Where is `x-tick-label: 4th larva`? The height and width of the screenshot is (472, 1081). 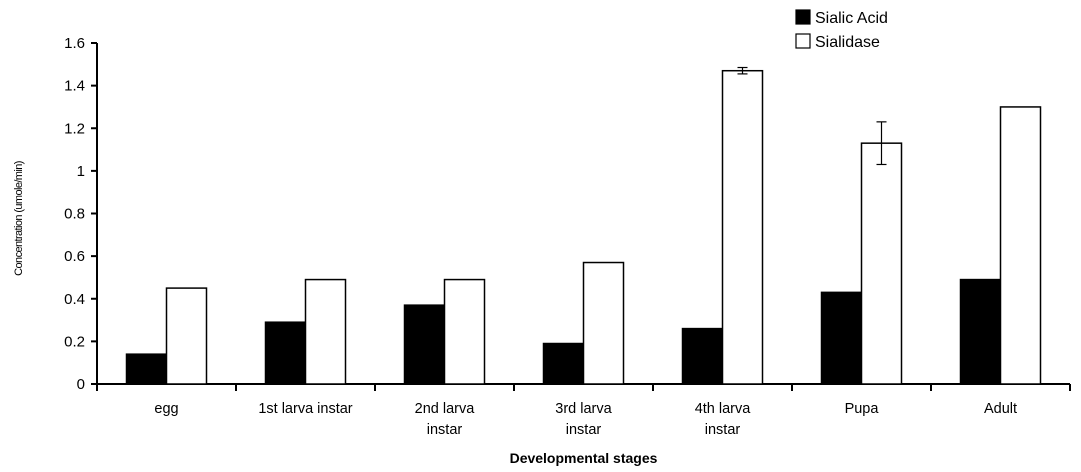 x-tick-label: 4th larva is located at coordinates (723, 409).